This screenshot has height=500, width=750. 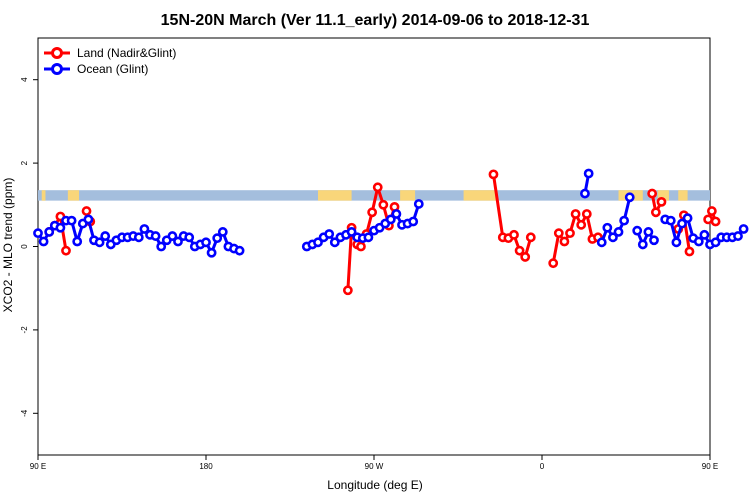 I want to click on y-axis-label: XCO2 - MLO trend (ppm), so click(x=8, y=245).